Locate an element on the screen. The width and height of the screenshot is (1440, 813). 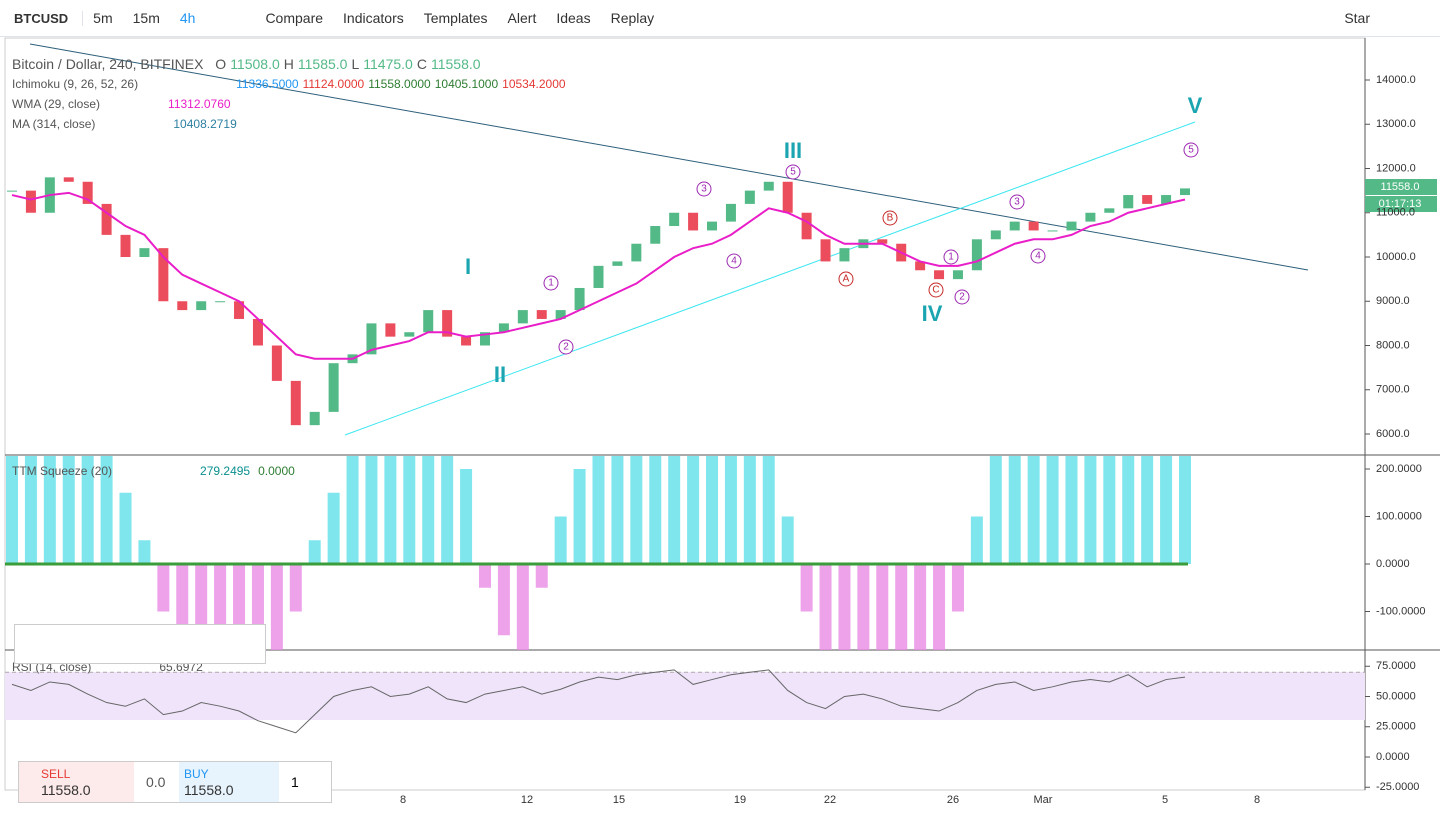
ohlc: O 11508.0 H 11585.0 L 11475.0 C 11558.0 is located at coordinates (349, 64).